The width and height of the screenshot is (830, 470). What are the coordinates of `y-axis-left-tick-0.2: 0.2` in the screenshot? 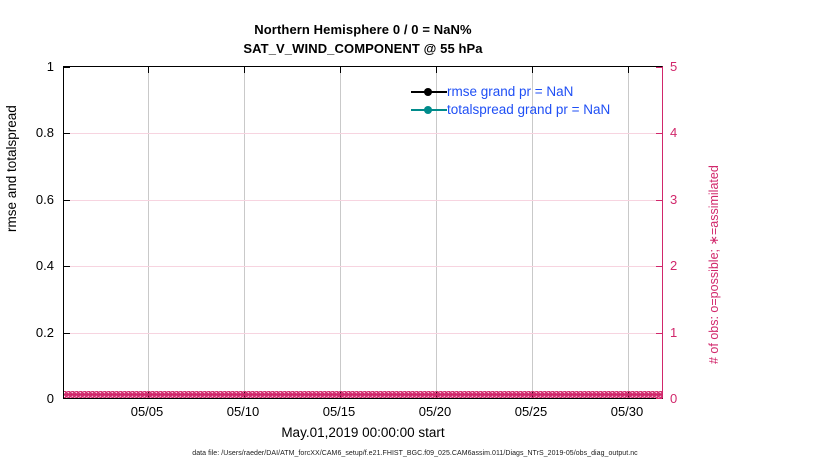 It's located at (44, 332).